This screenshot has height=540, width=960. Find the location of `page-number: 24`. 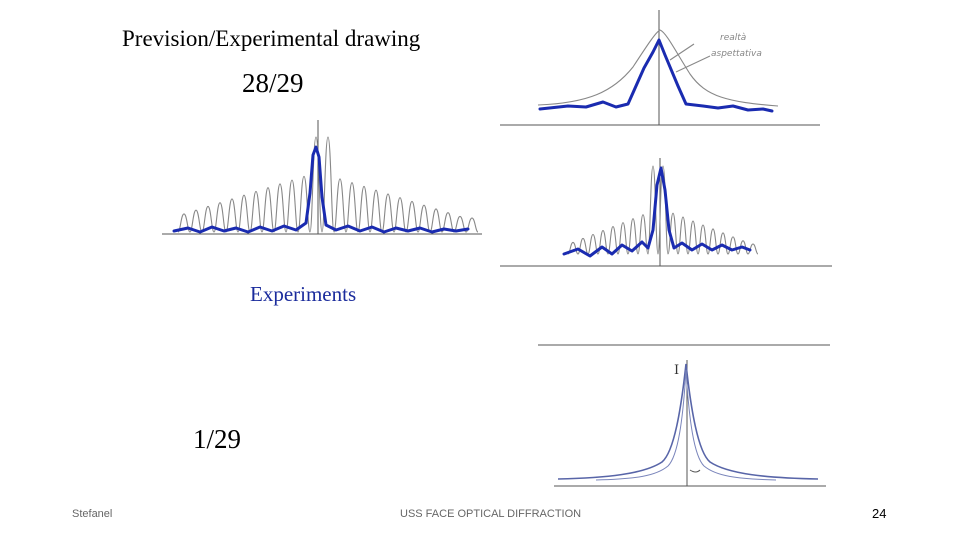

page-number: 24 is located at coordinates (879, 513).